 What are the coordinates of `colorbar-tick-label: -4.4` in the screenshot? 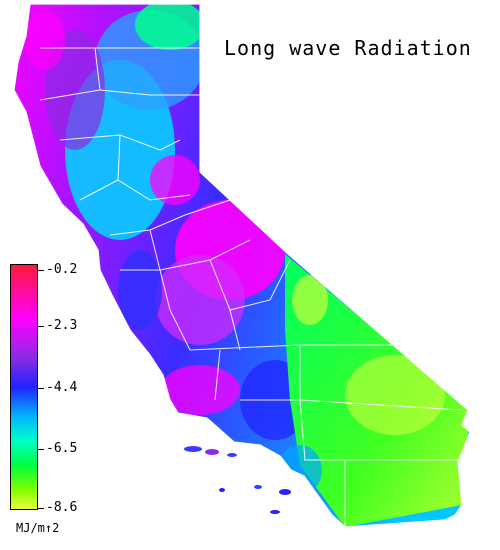 It's located at (62, 387).